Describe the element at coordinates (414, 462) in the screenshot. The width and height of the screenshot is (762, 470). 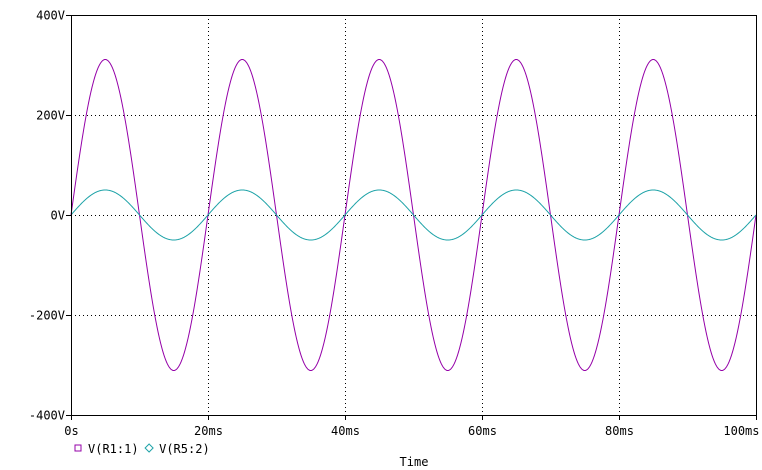
I see `x-axis-title: Time` at that location.